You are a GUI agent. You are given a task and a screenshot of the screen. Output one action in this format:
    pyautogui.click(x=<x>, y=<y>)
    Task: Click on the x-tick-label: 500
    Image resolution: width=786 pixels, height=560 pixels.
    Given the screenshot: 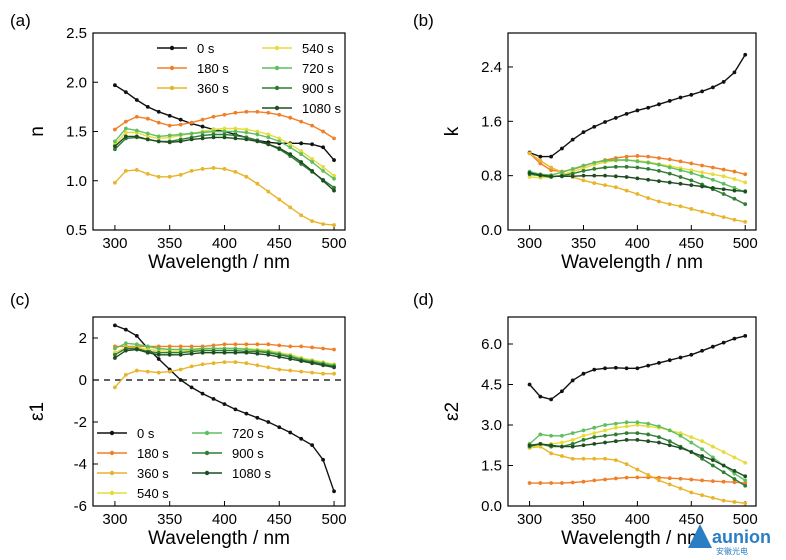 What is the action you would take?
    pyautogui.click(x=745, y=243)
    